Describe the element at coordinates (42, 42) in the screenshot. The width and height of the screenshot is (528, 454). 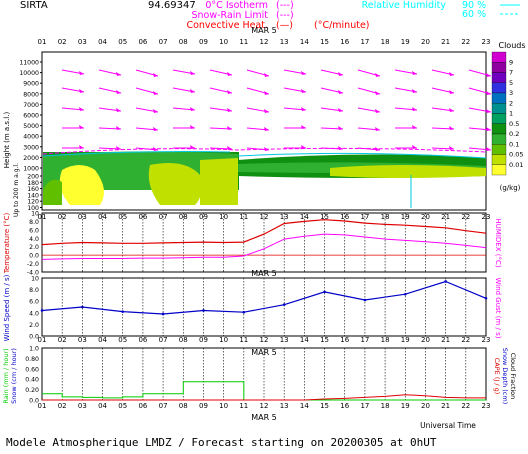
I see `top-hour-tick-01: 01` at that location.